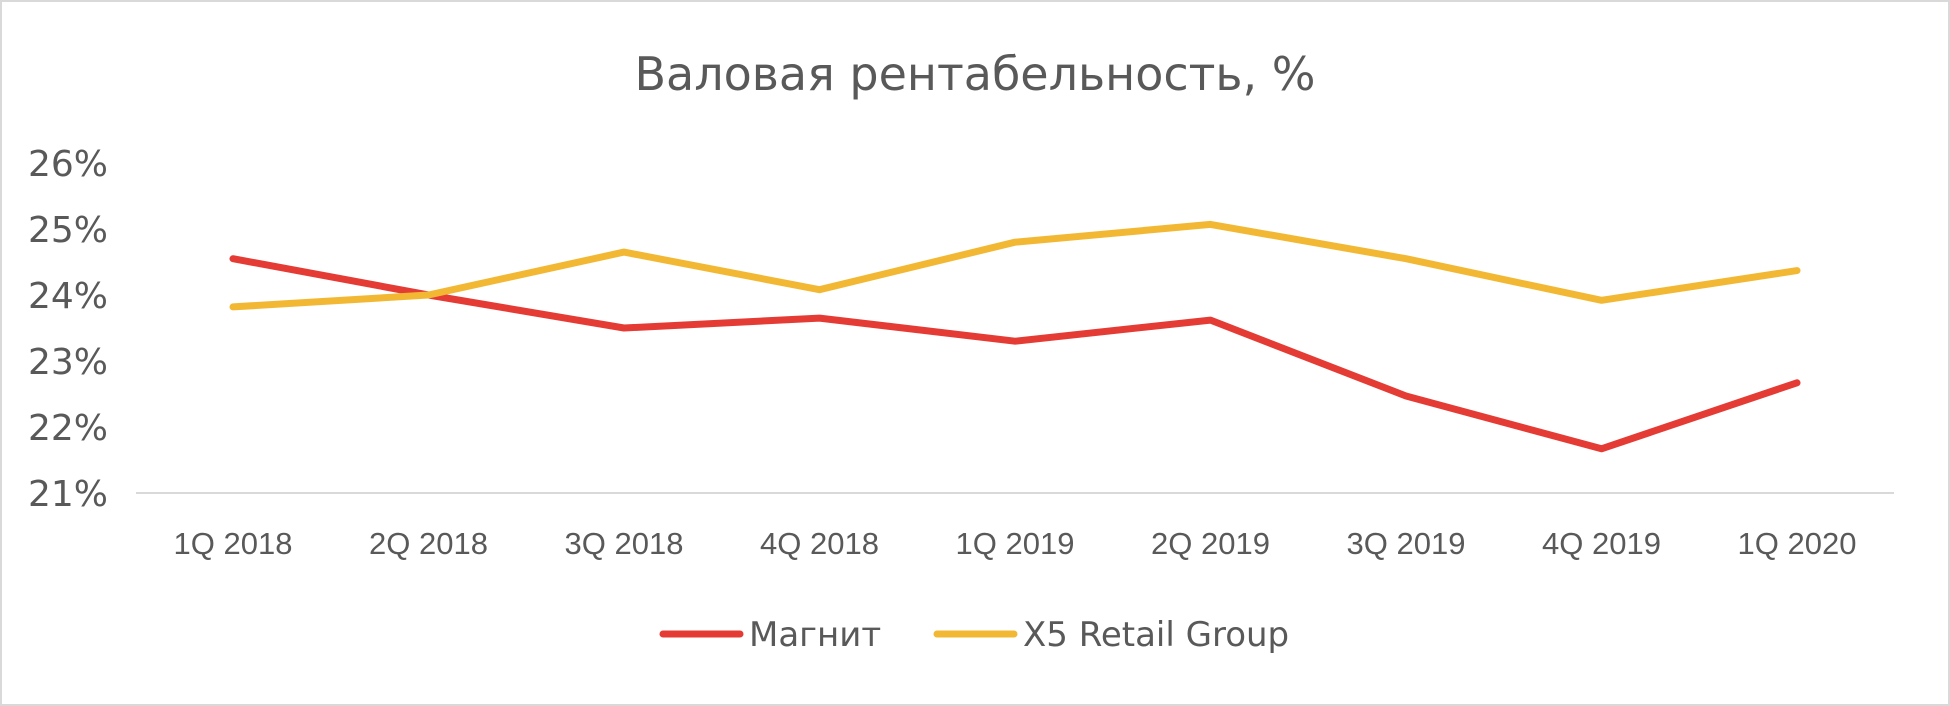  What do you see at coordinates (68, 164) in the screenshot?
I see `y-tick-label: 26%` at bounding box center [68, 164].